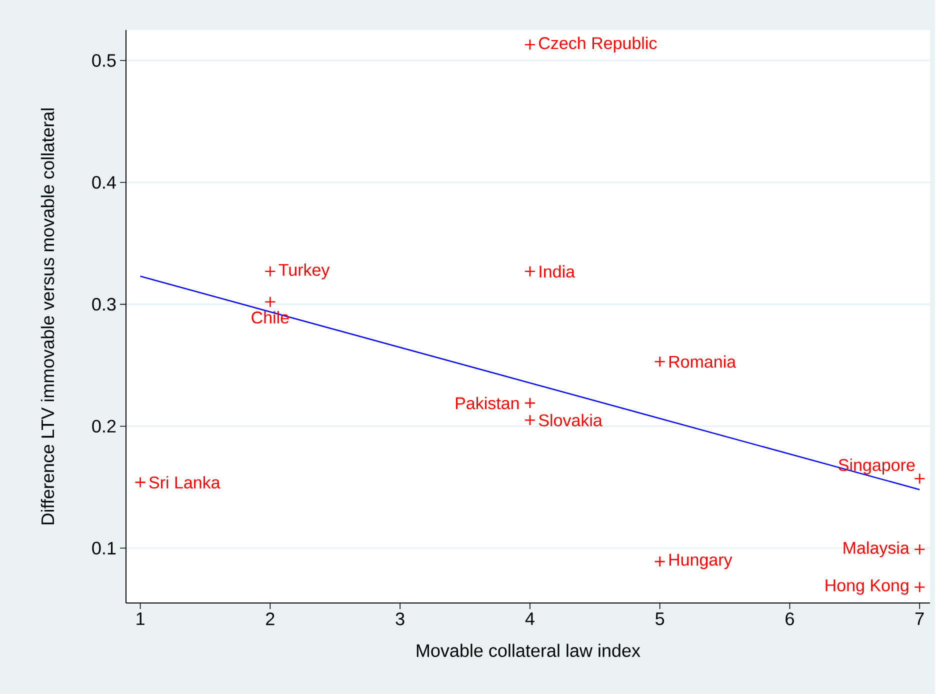 The height and width of the screenshot is (694, 948). Describe the element at coordinates (702, 361) in the screenshot. I see `annotation: Romania` at that location.